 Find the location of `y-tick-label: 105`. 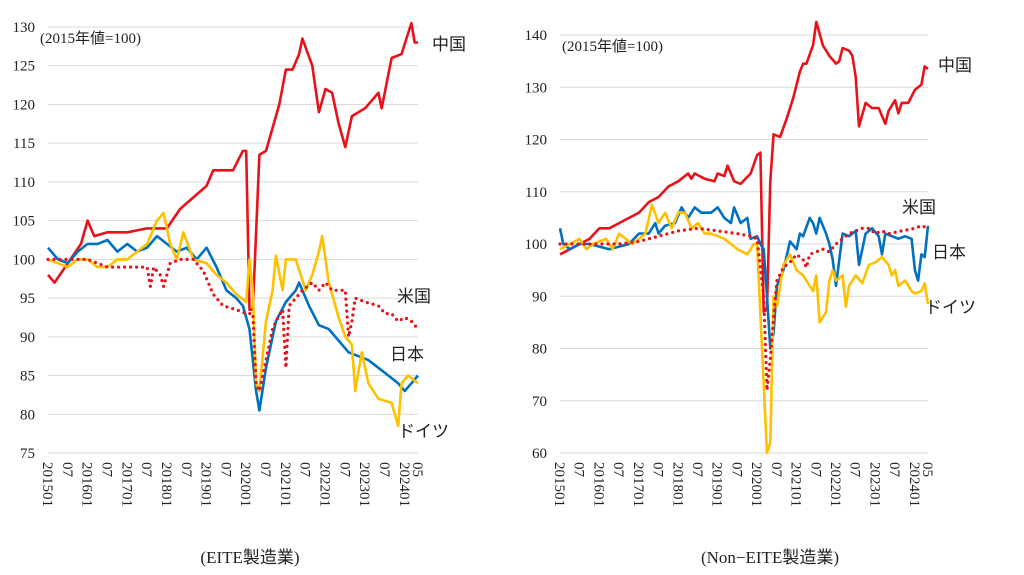

y-tick-label: 105 is located at coordinates (24, 222).